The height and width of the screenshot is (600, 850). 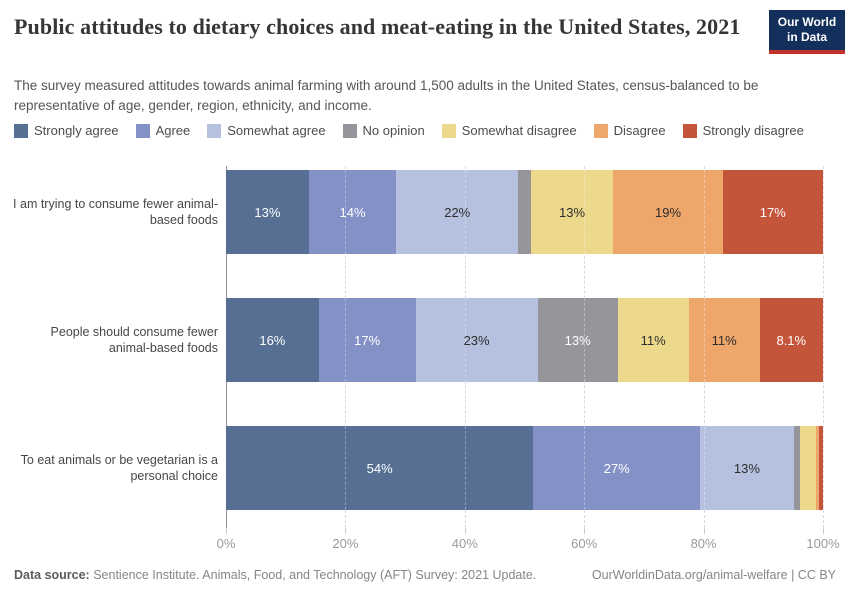 I want to click on legend-item-agree: Agree, so click(x=163, y=130).